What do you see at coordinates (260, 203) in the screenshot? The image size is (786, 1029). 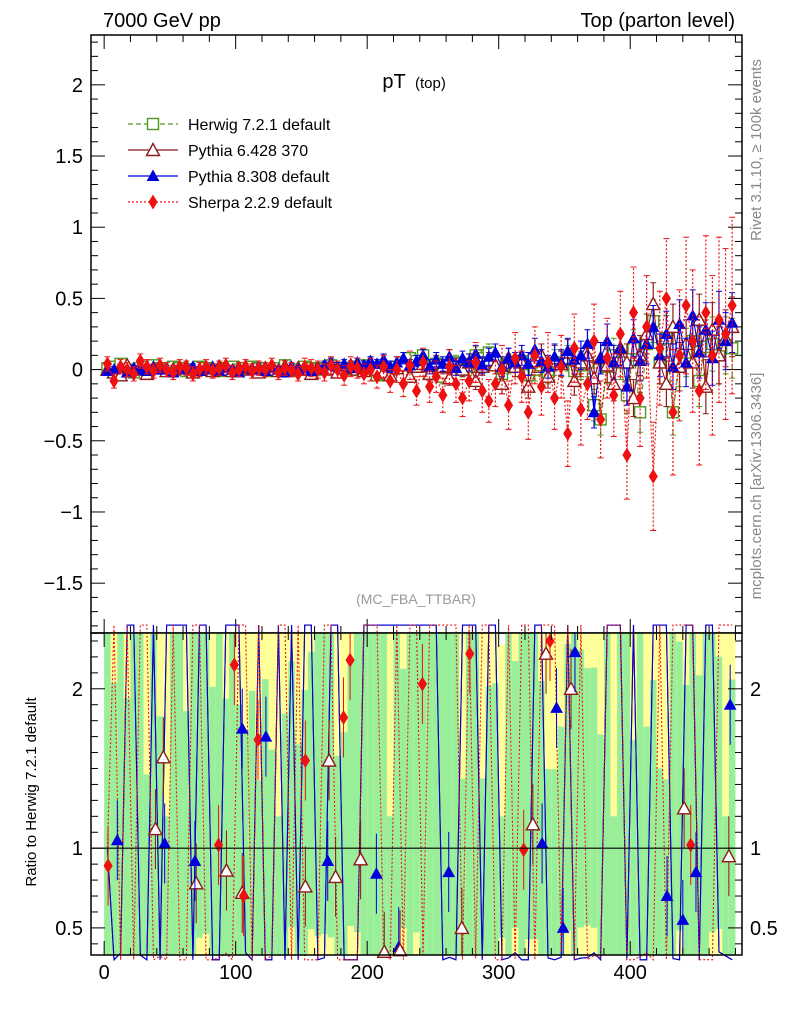 I see `legend-label: Sherpa 2.2.9 default` at bounding box center [260, 203].